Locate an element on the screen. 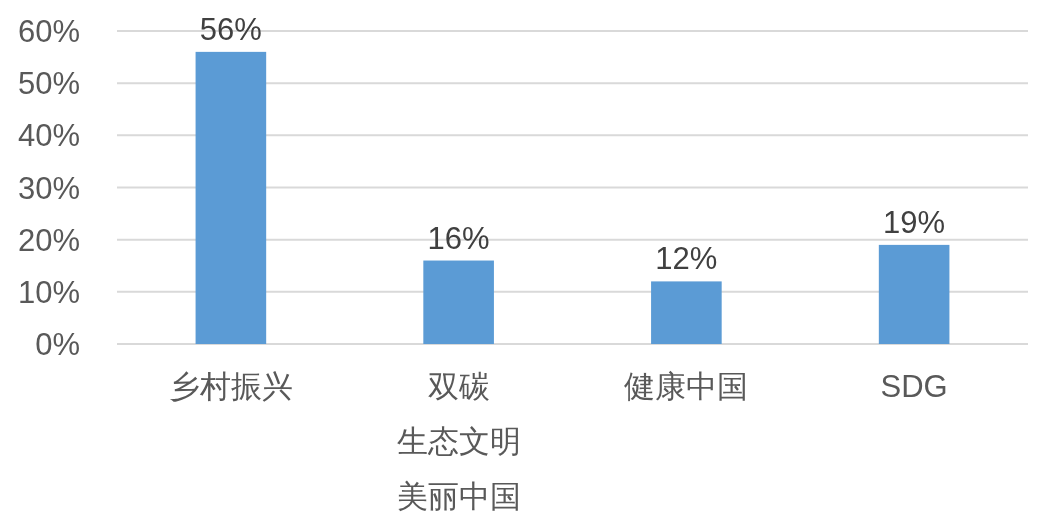 The image size is (1052, 532). y-tick-label: 0% is located at coordinates (57, 344).